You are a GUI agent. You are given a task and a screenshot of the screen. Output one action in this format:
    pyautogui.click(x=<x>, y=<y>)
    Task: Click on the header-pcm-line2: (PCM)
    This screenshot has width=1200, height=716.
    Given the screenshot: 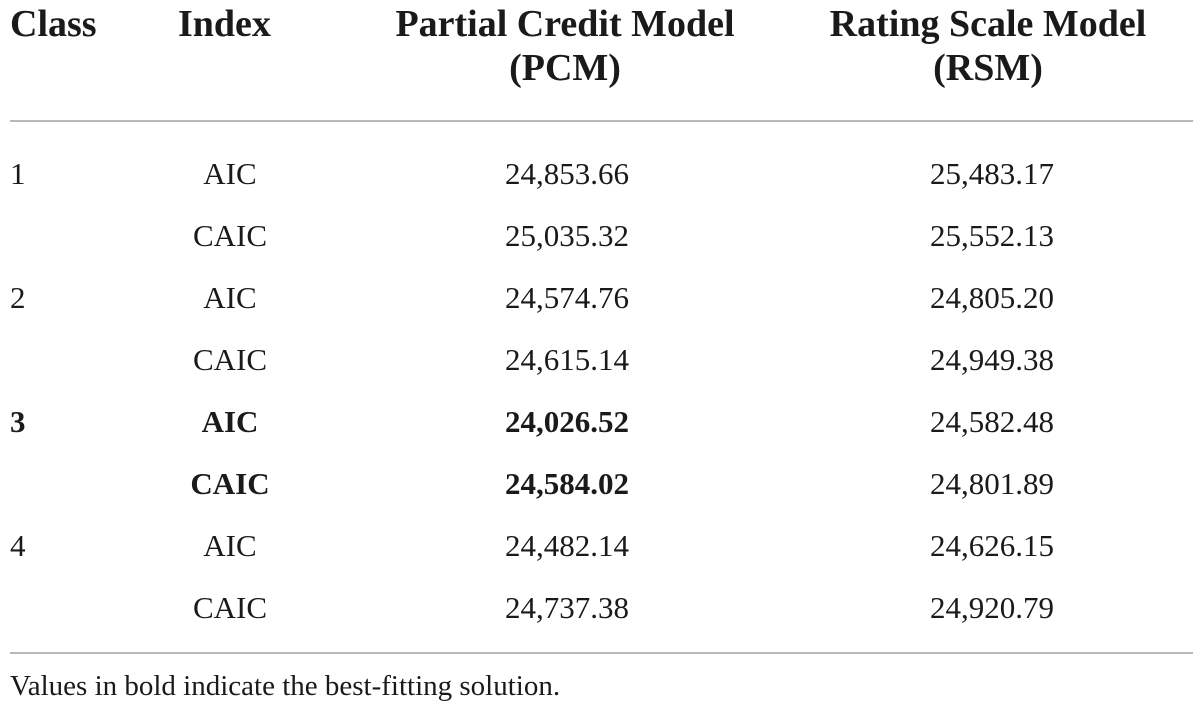 What is the action you would take?
    pyautogui.click(x=565, y=68)
    